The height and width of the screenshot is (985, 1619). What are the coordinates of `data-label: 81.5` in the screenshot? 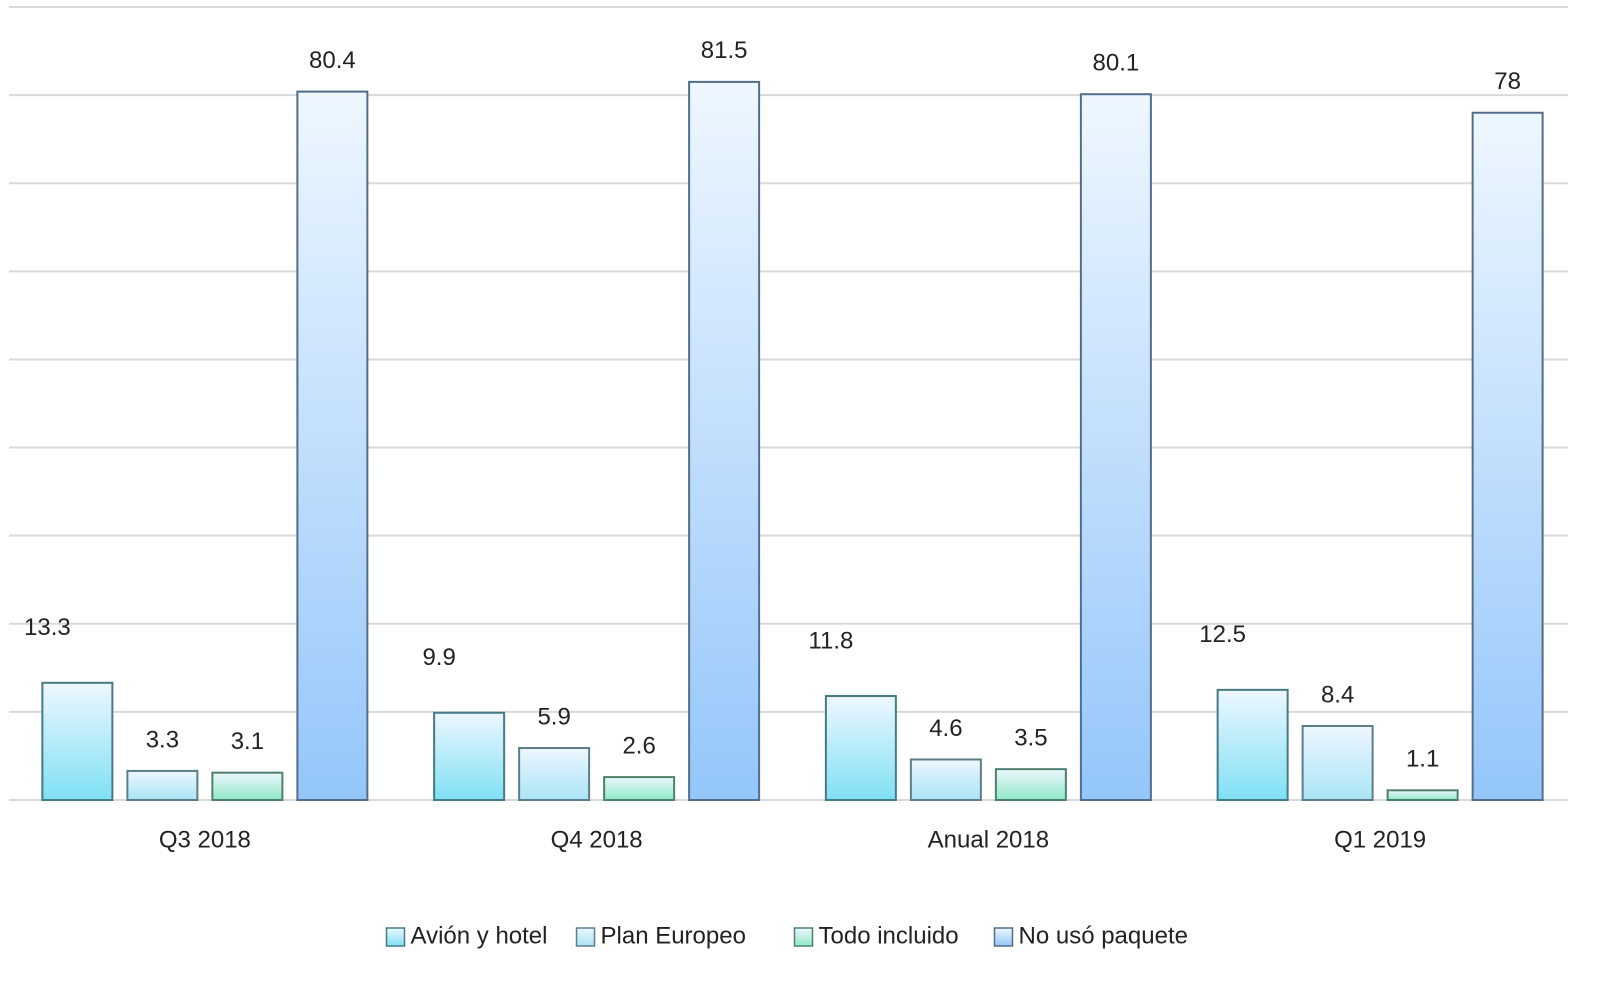 It's located at (724, 50).